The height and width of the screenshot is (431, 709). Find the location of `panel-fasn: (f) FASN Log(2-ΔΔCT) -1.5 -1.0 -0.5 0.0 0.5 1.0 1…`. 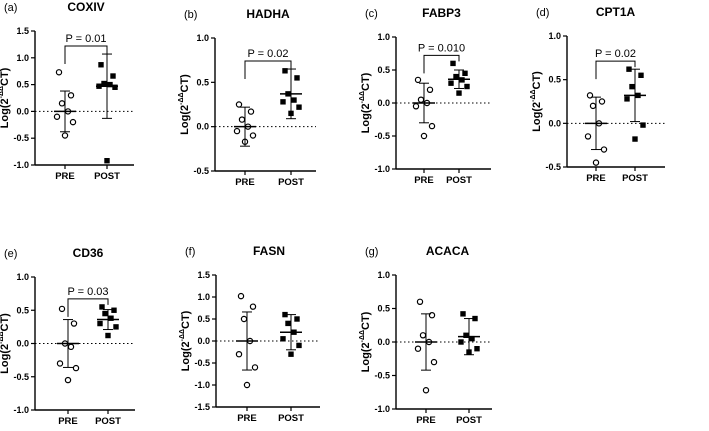

panel-fasn: (f) FASN Log(2-ΔΔCT) -1.5 -1.0 -0.5 0.0 0.5 1.0 1… is located at coordinates (249, 334).